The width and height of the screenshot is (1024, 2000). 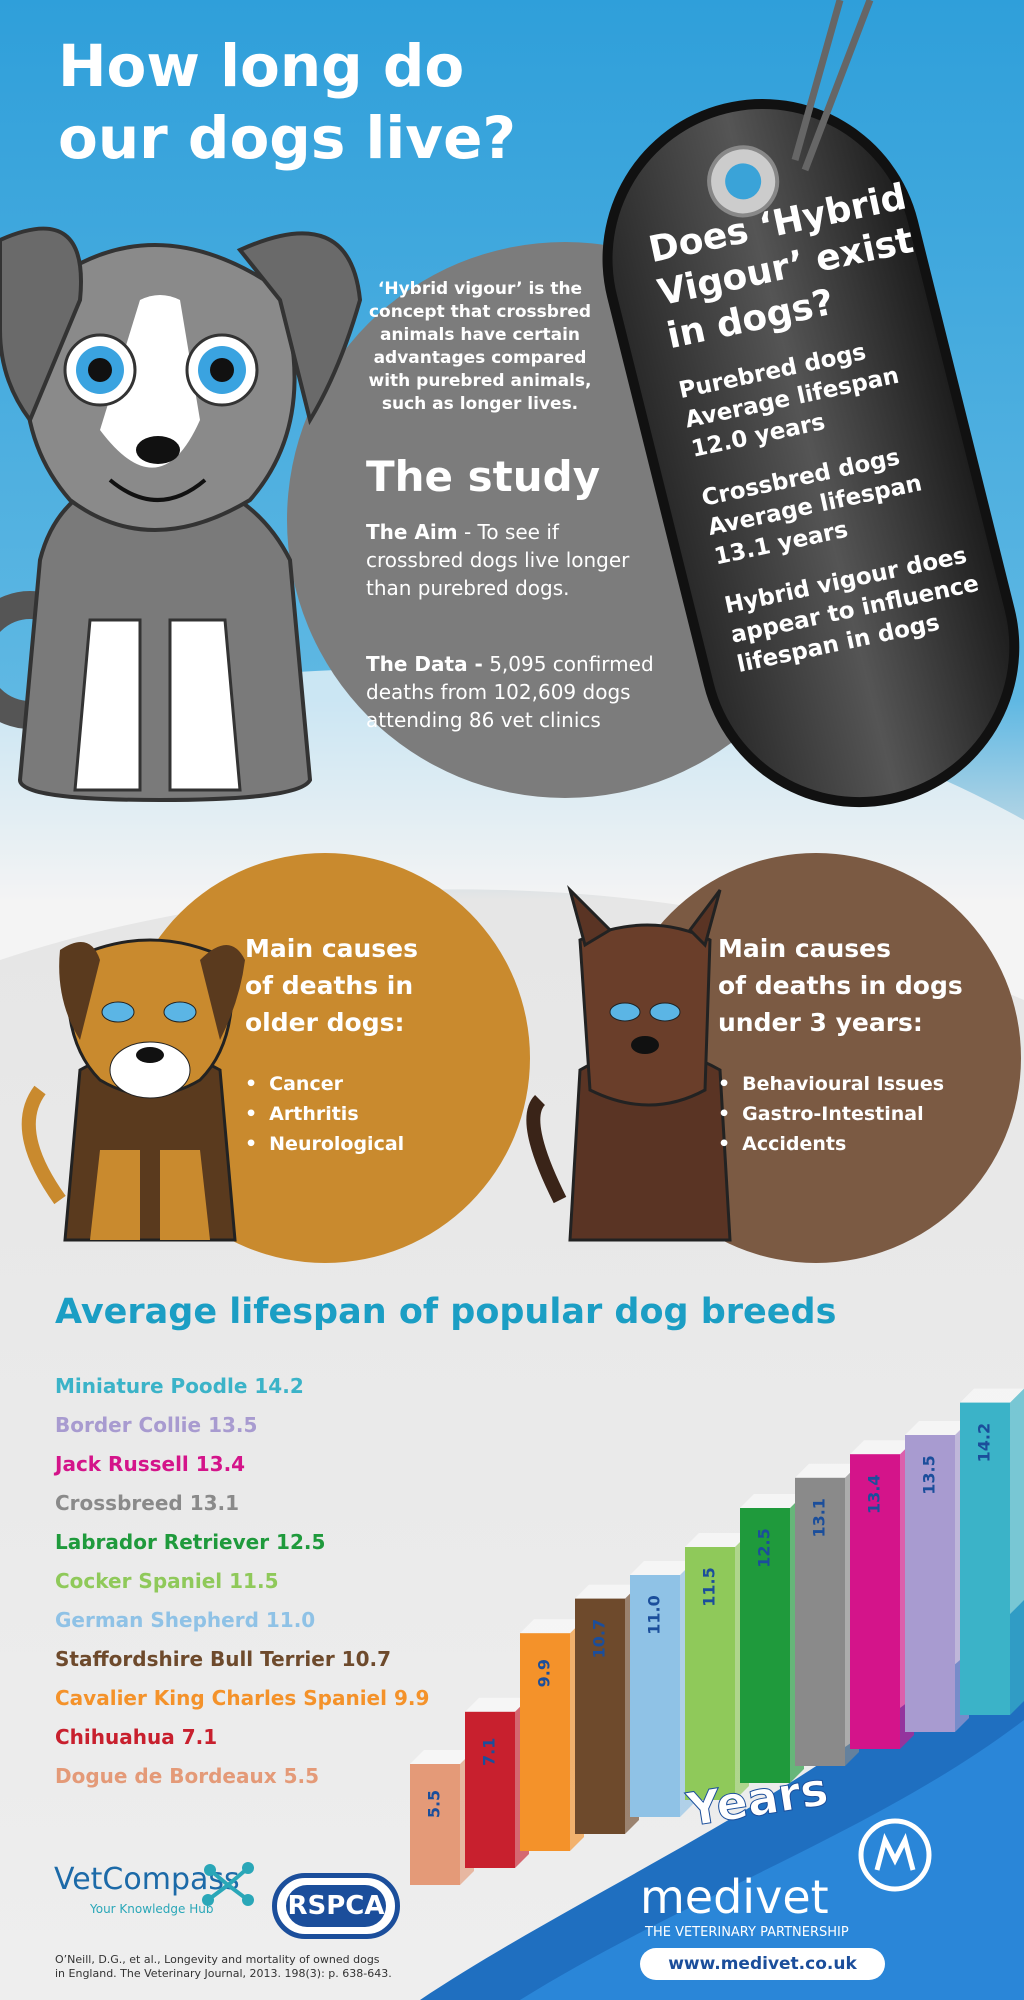 I want to click on breed-value: 11.5, so click(x=254, y=1581).